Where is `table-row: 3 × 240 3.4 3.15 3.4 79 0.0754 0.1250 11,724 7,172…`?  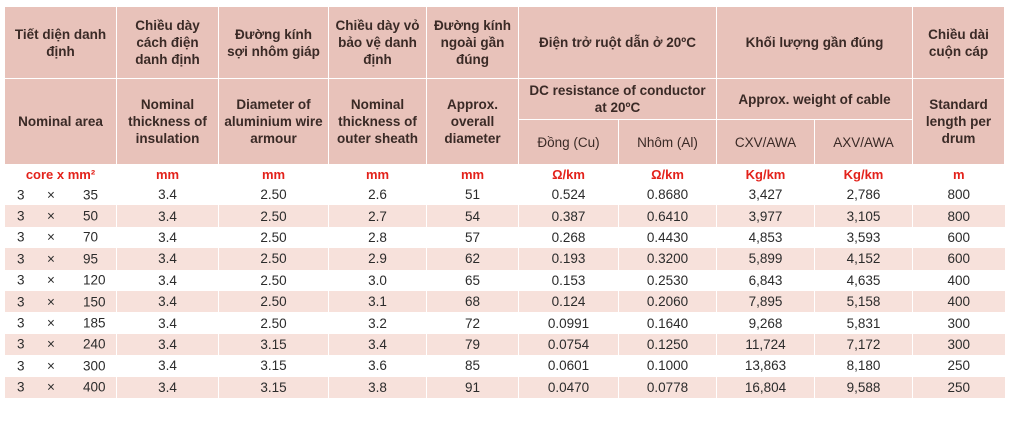 table-row: 3 × 240 3.4 3.15 3.4 79 0.0754 0.1250 11,724 7,172… is located at coordinates (504, 344).